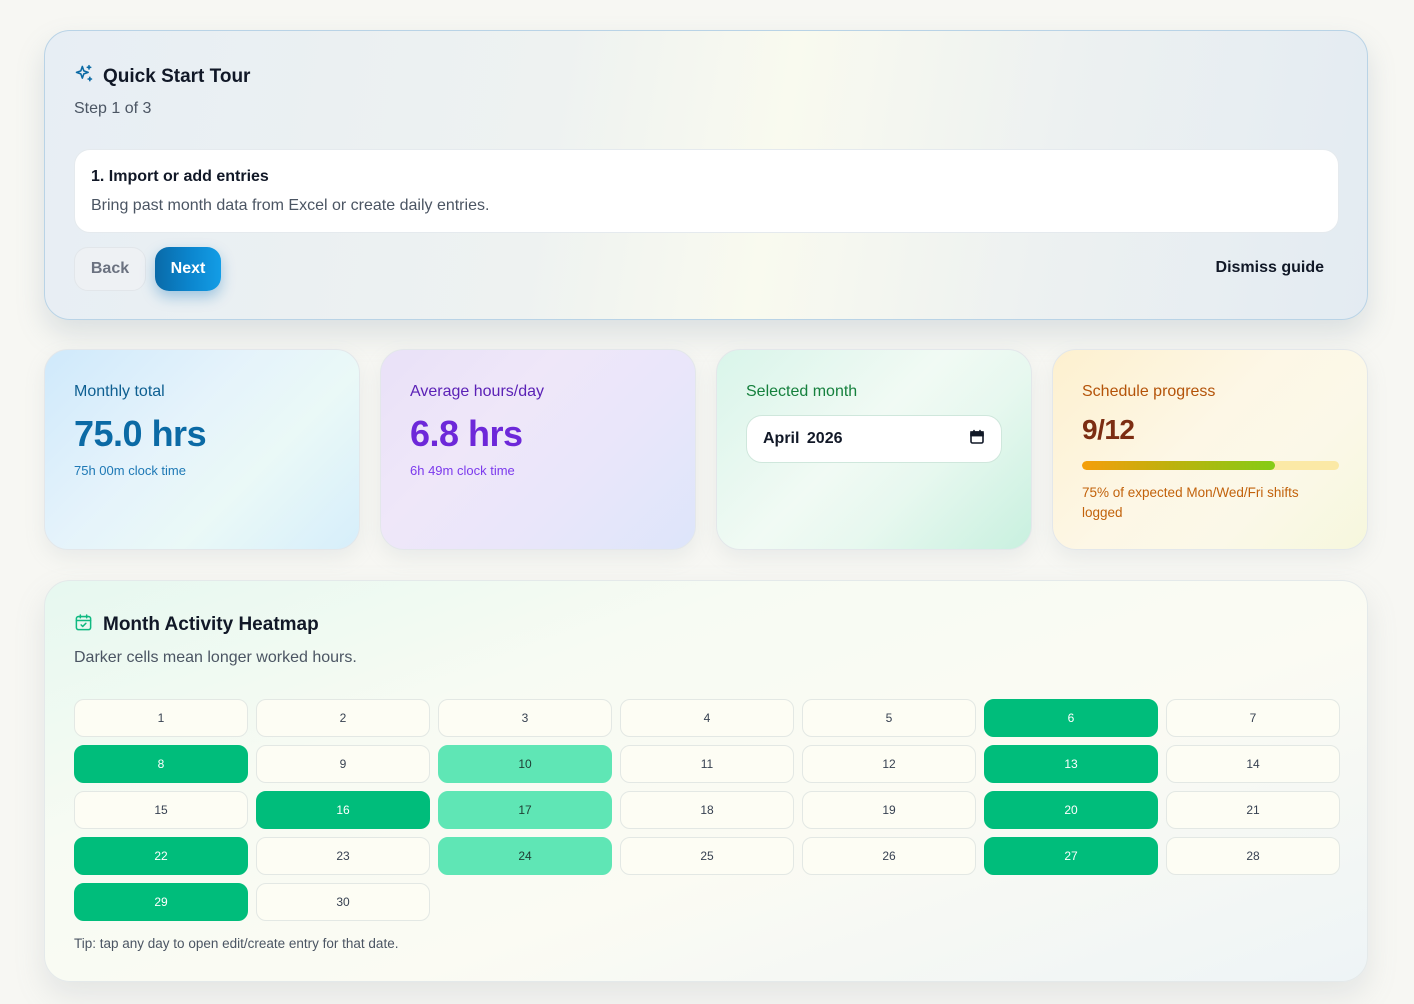 This screenshot has height=1004, width=1414. Describe the element at coordinates (1108, 429) in the screenshot. I see `schedule-progress-value: 9/12` at that location.